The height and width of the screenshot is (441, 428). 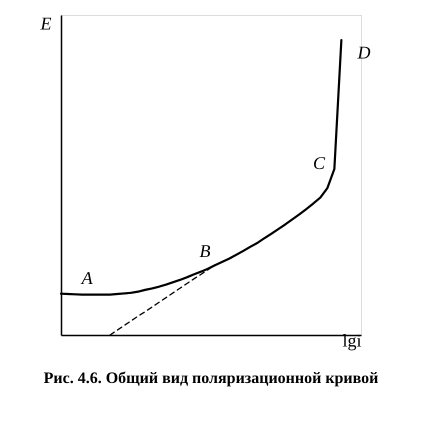 What do you see at coordinates (46, 24) in the screenshot?
I see `y-axis-title: E` at bounding box center [46, 24].